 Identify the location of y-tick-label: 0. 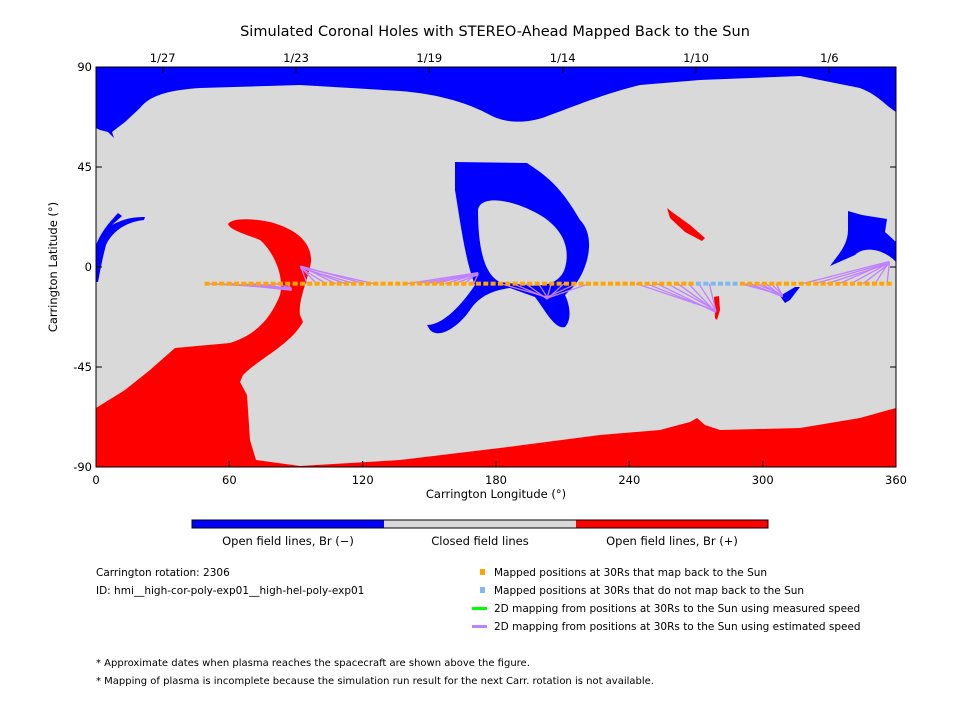
(88, 267).